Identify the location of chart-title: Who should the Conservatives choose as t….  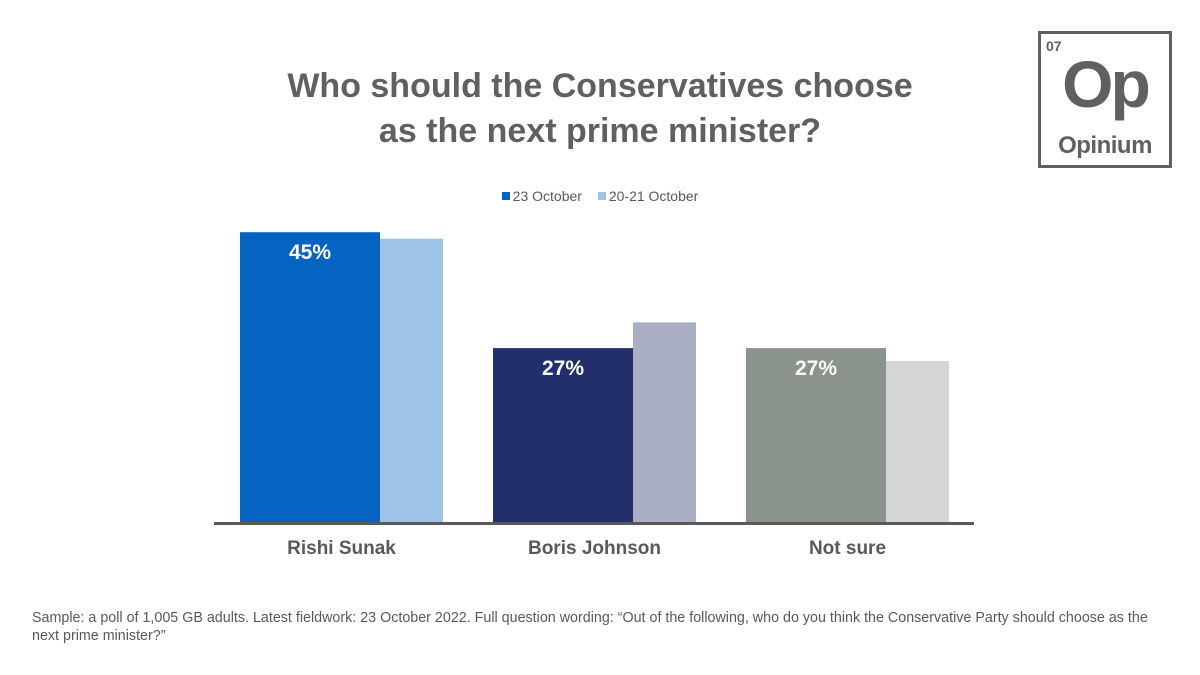
(600, 109).